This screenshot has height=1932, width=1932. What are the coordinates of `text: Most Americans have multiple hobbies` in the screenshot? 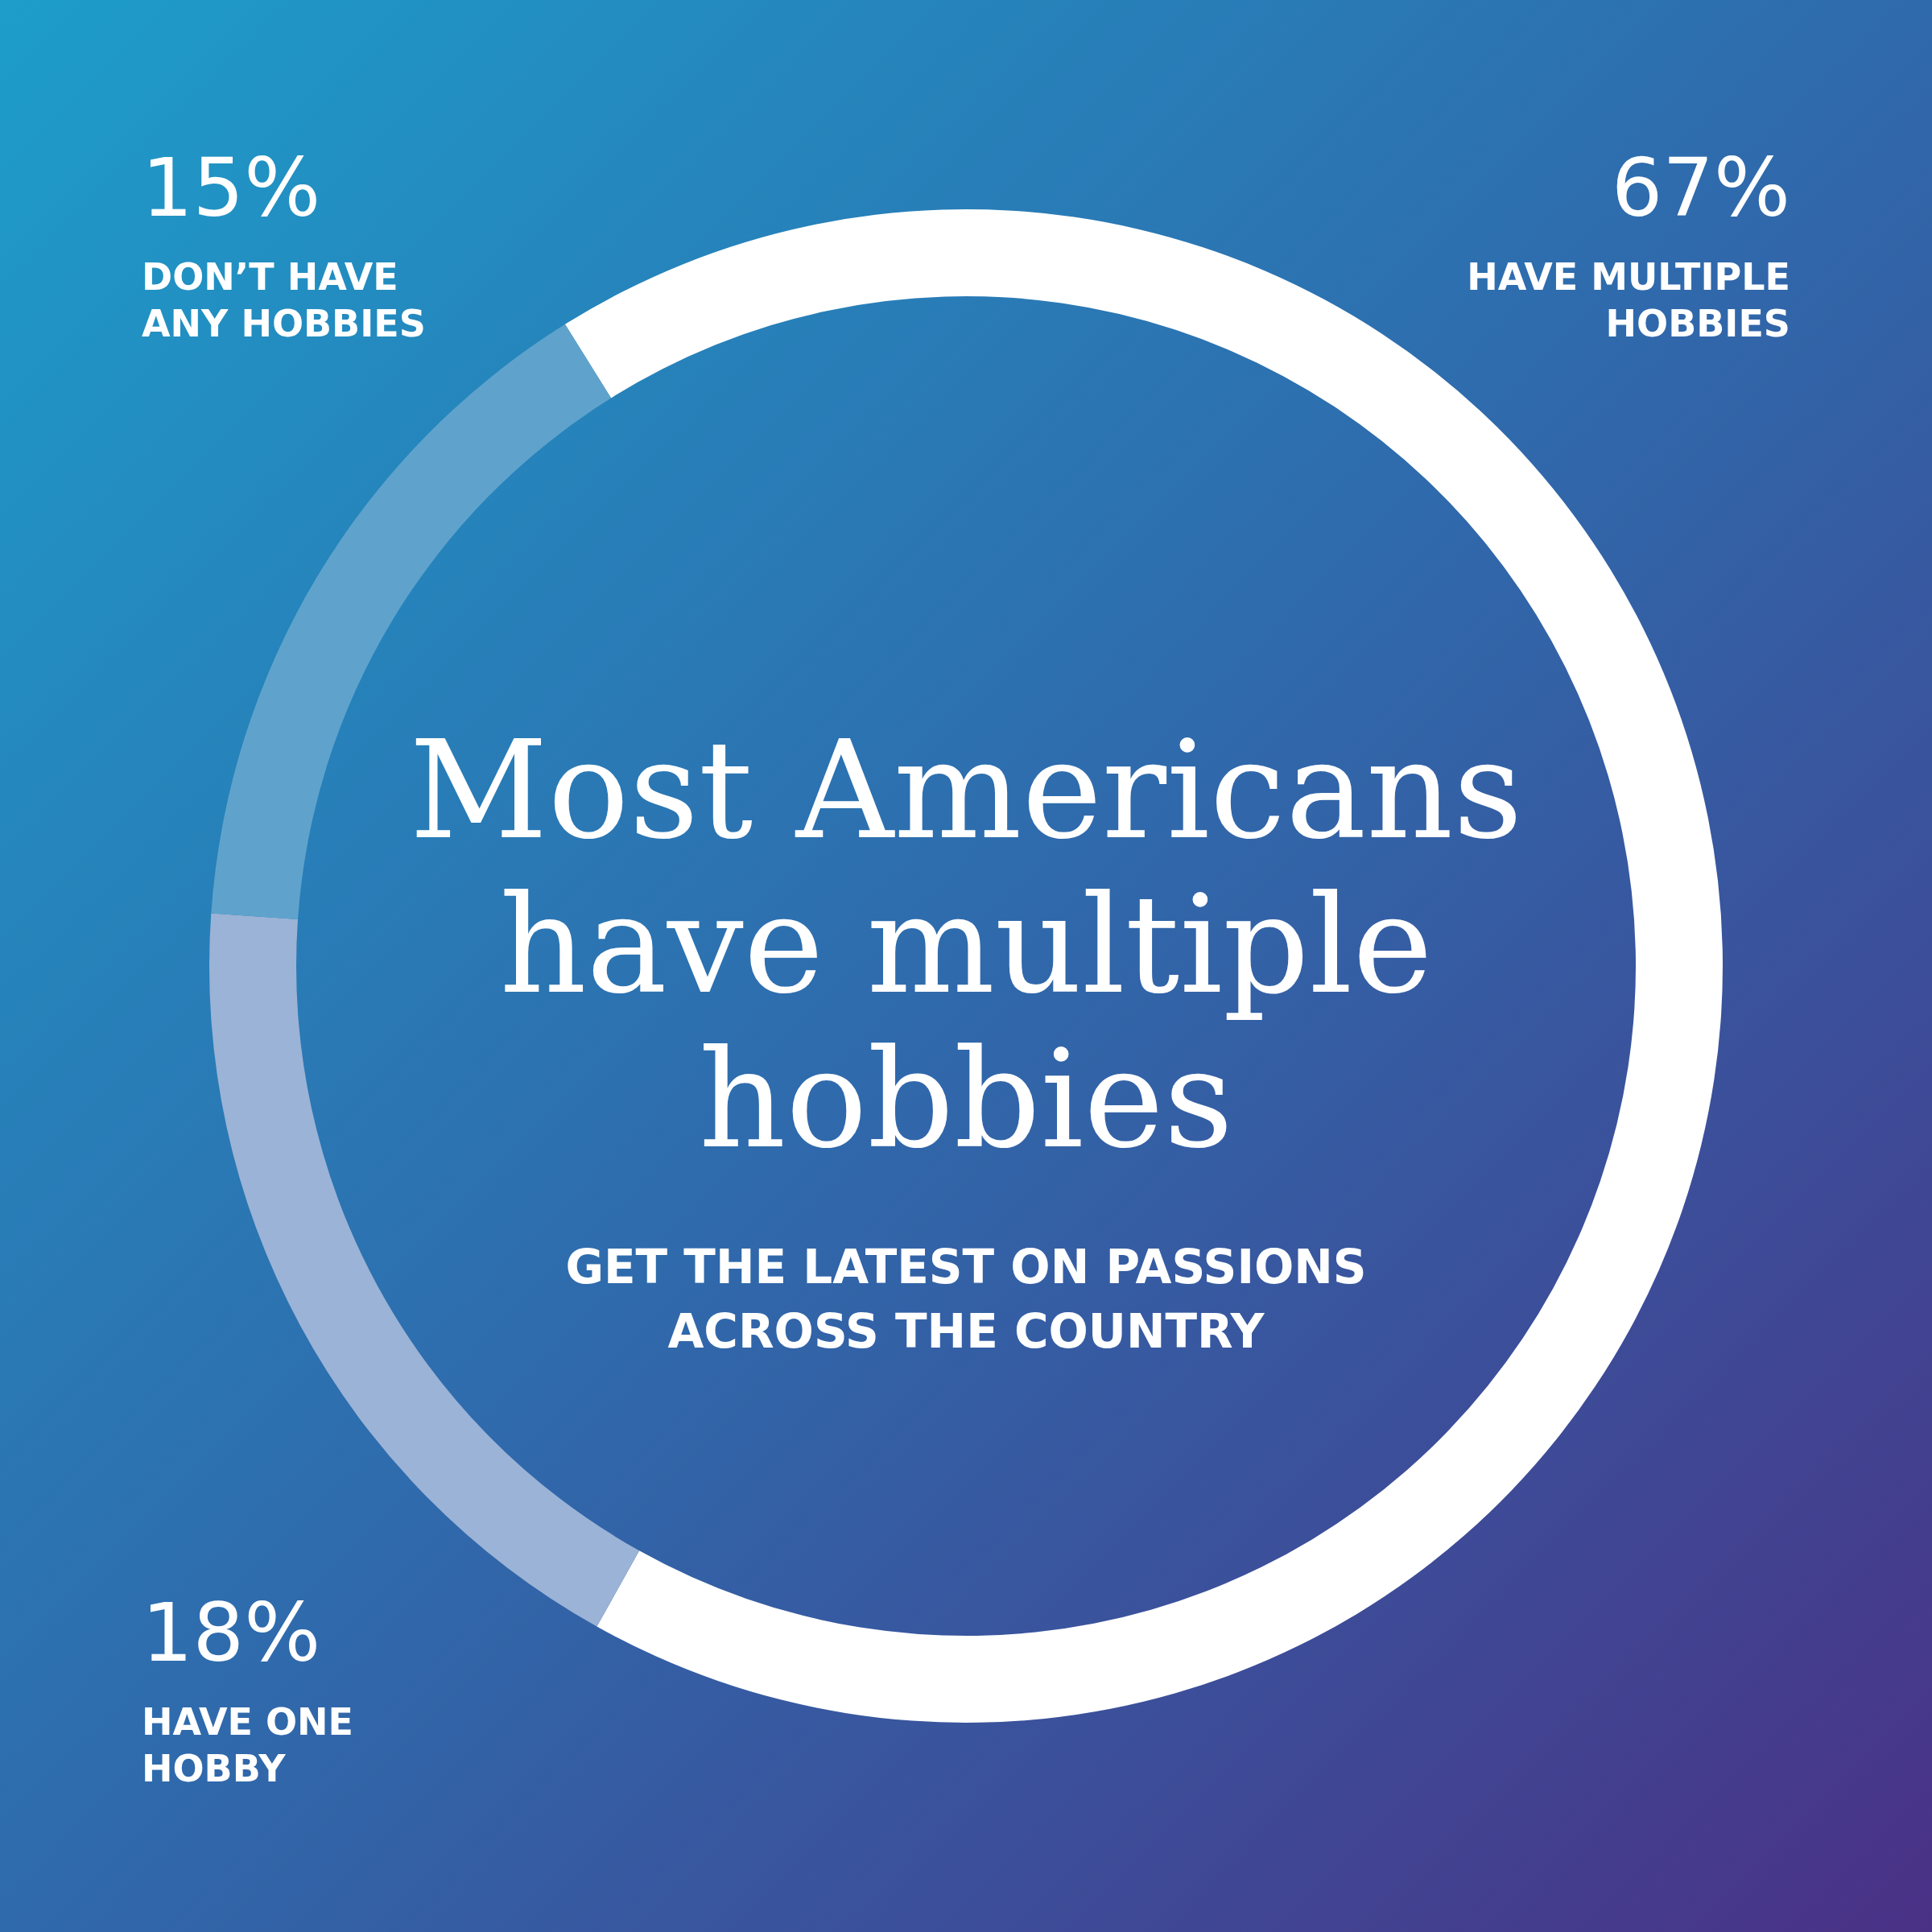 It's located at (966, 945).